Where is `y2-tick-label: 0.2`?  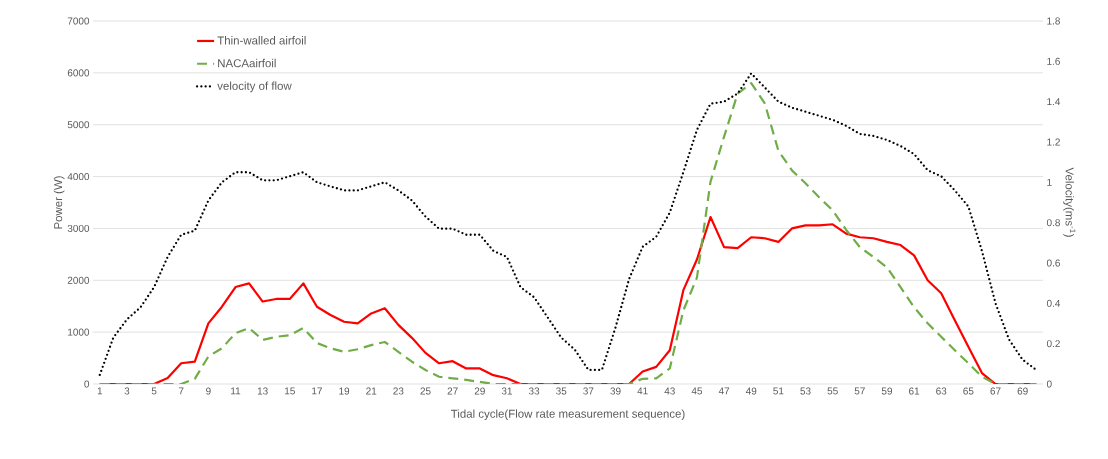 y2-tick-label: 0.2 is located at coordinates (1053, 344).